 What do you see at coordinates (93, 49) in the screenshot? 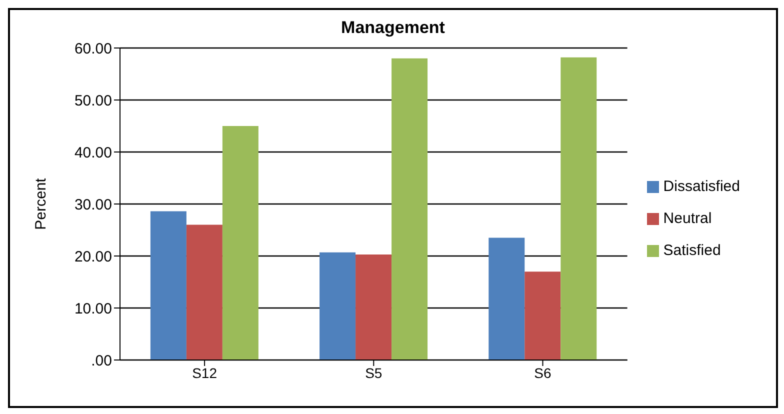
I see `y-tick-label: 60.00` at bounding box center [93, 49].